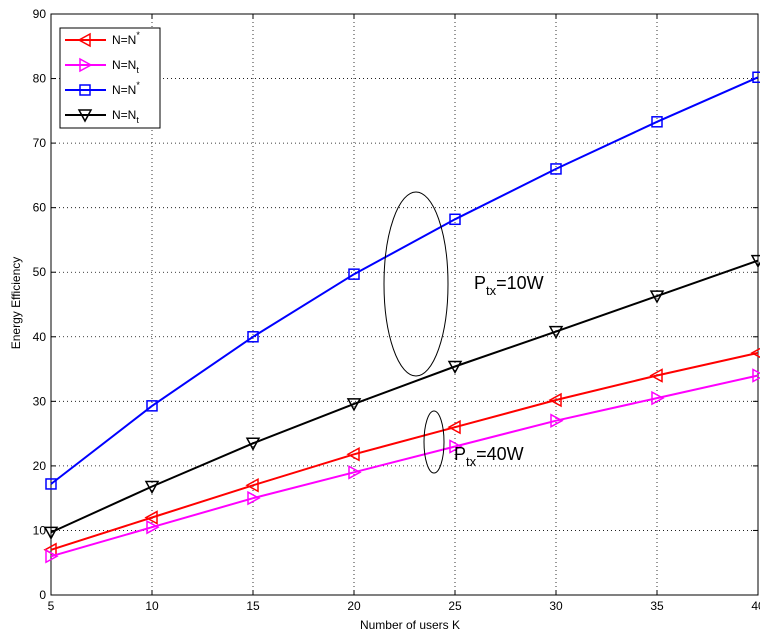 This screenshot has width=760, height=635. What do you see at coordinates (253, 606) in the screenshot?
I see `x-tick-label: 15` at bounding box center [253, 606].